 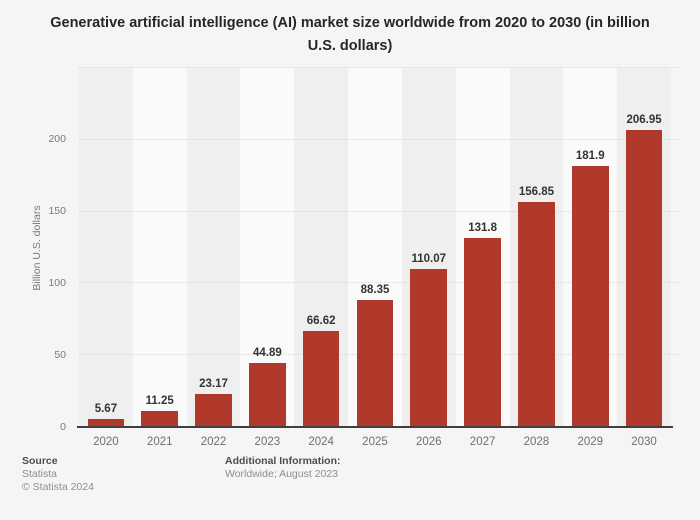 What do you see at coordinates (159, 247) in the screenshot?
I see `chart-column-band: 11.25` at bounding box center [159, 247].